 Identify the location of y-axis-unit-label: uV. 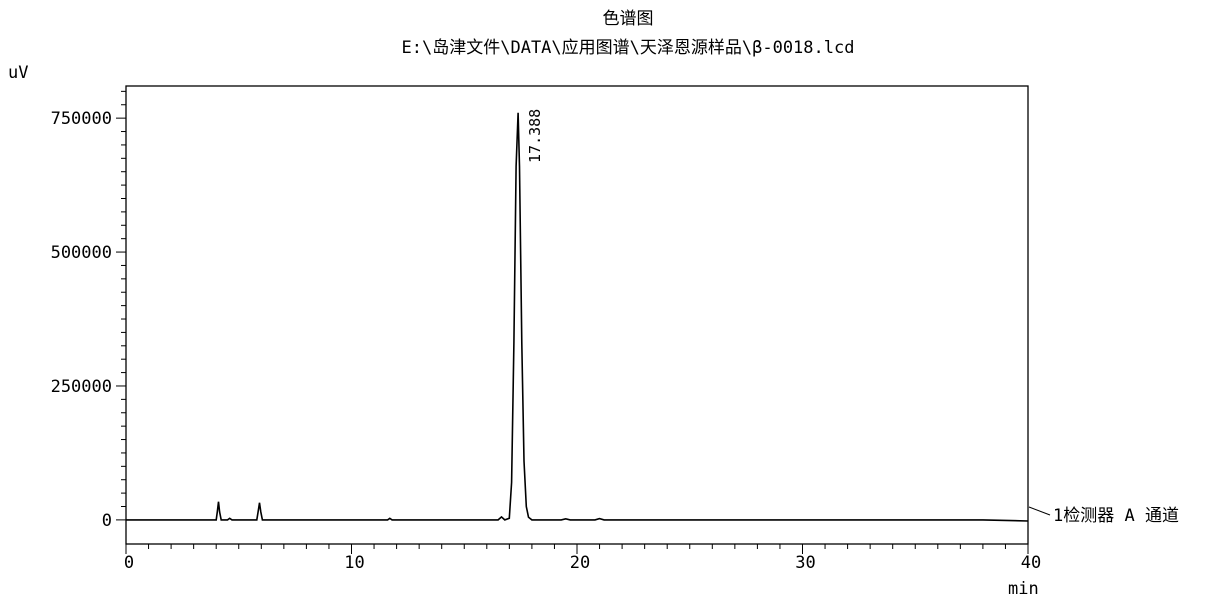
(18, 73).